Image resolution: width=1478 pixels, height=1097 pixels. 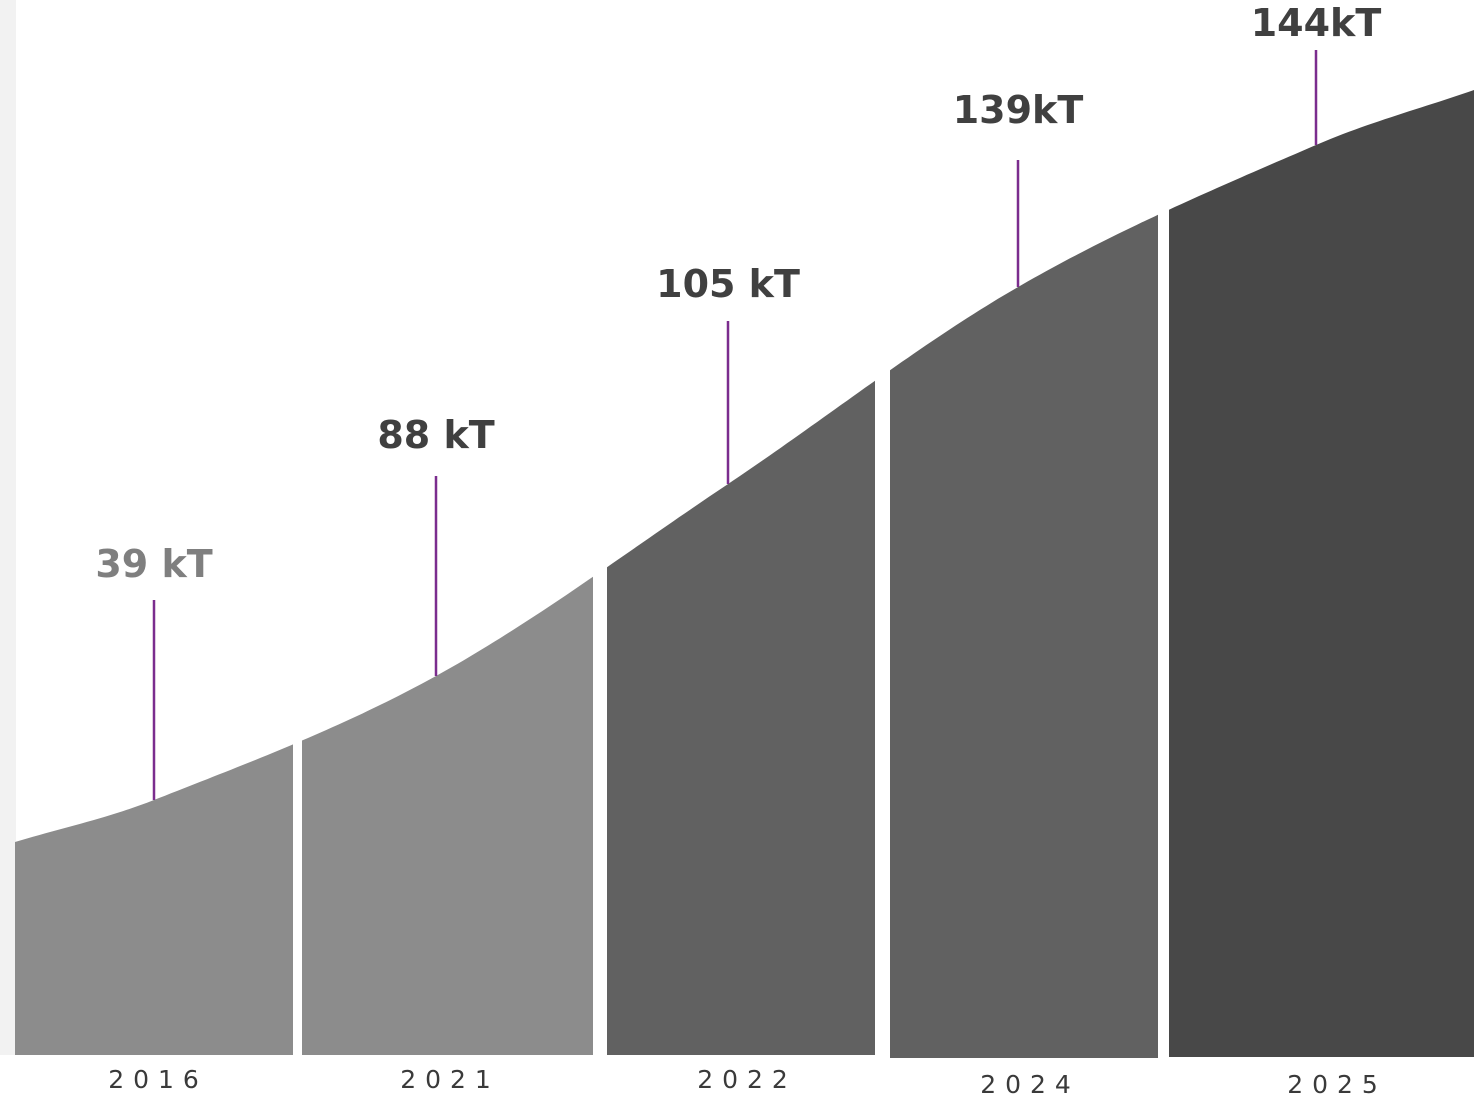 I want to click on area-segment-2021, so click(x=447, y=815).